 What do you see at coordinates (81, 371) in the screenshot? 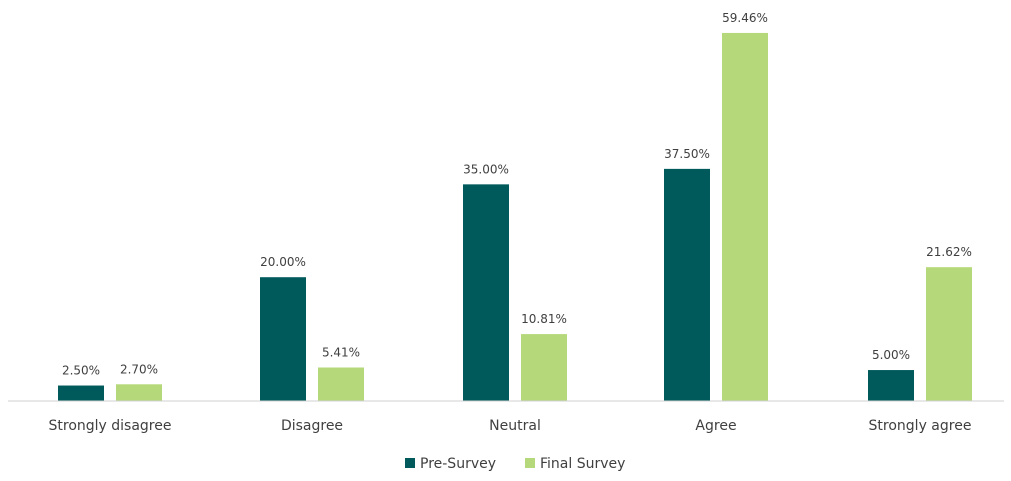
I see `data-label-pre-survey-strongly-disagree: 2.50%` at bounding box center [81, 371].